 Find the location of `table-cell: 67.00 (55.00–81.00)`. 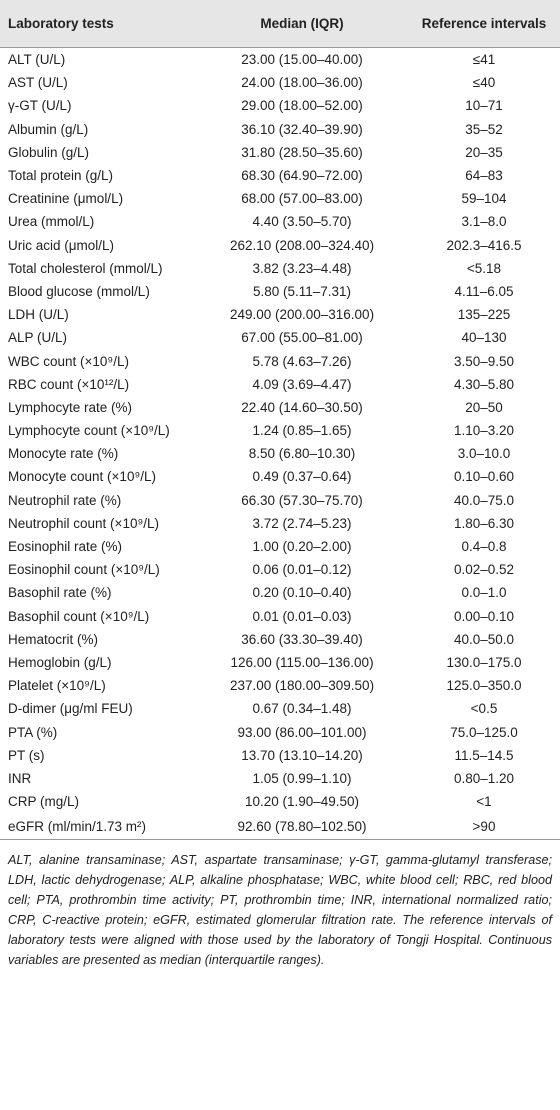

table-cell: 67.00 (55.00–81.00) is located at coordinates (302, 338).